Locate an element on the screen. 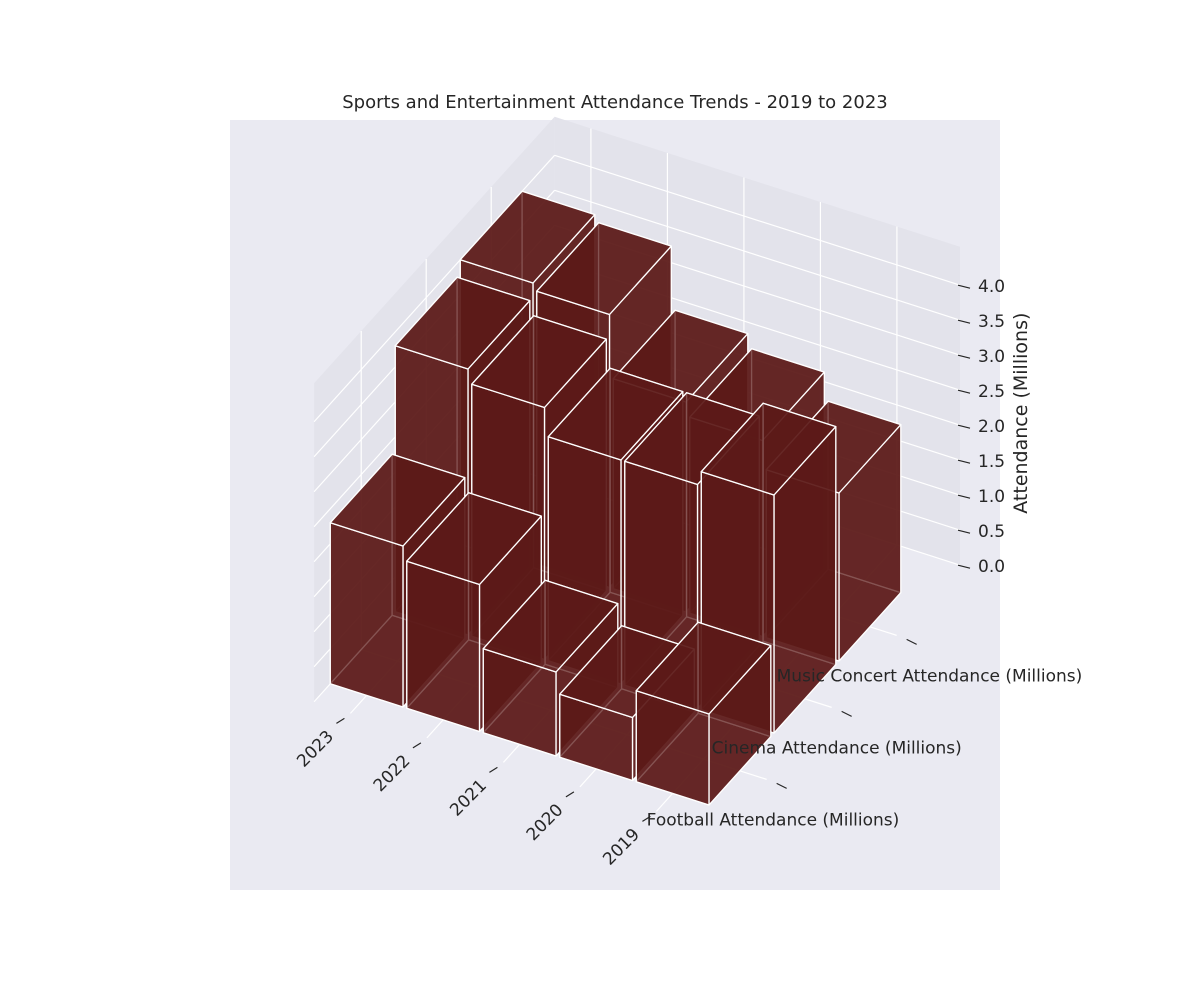 The image size is (1200, 1000). z-tick-label: 2.0 is located at coordinates (991, 427).